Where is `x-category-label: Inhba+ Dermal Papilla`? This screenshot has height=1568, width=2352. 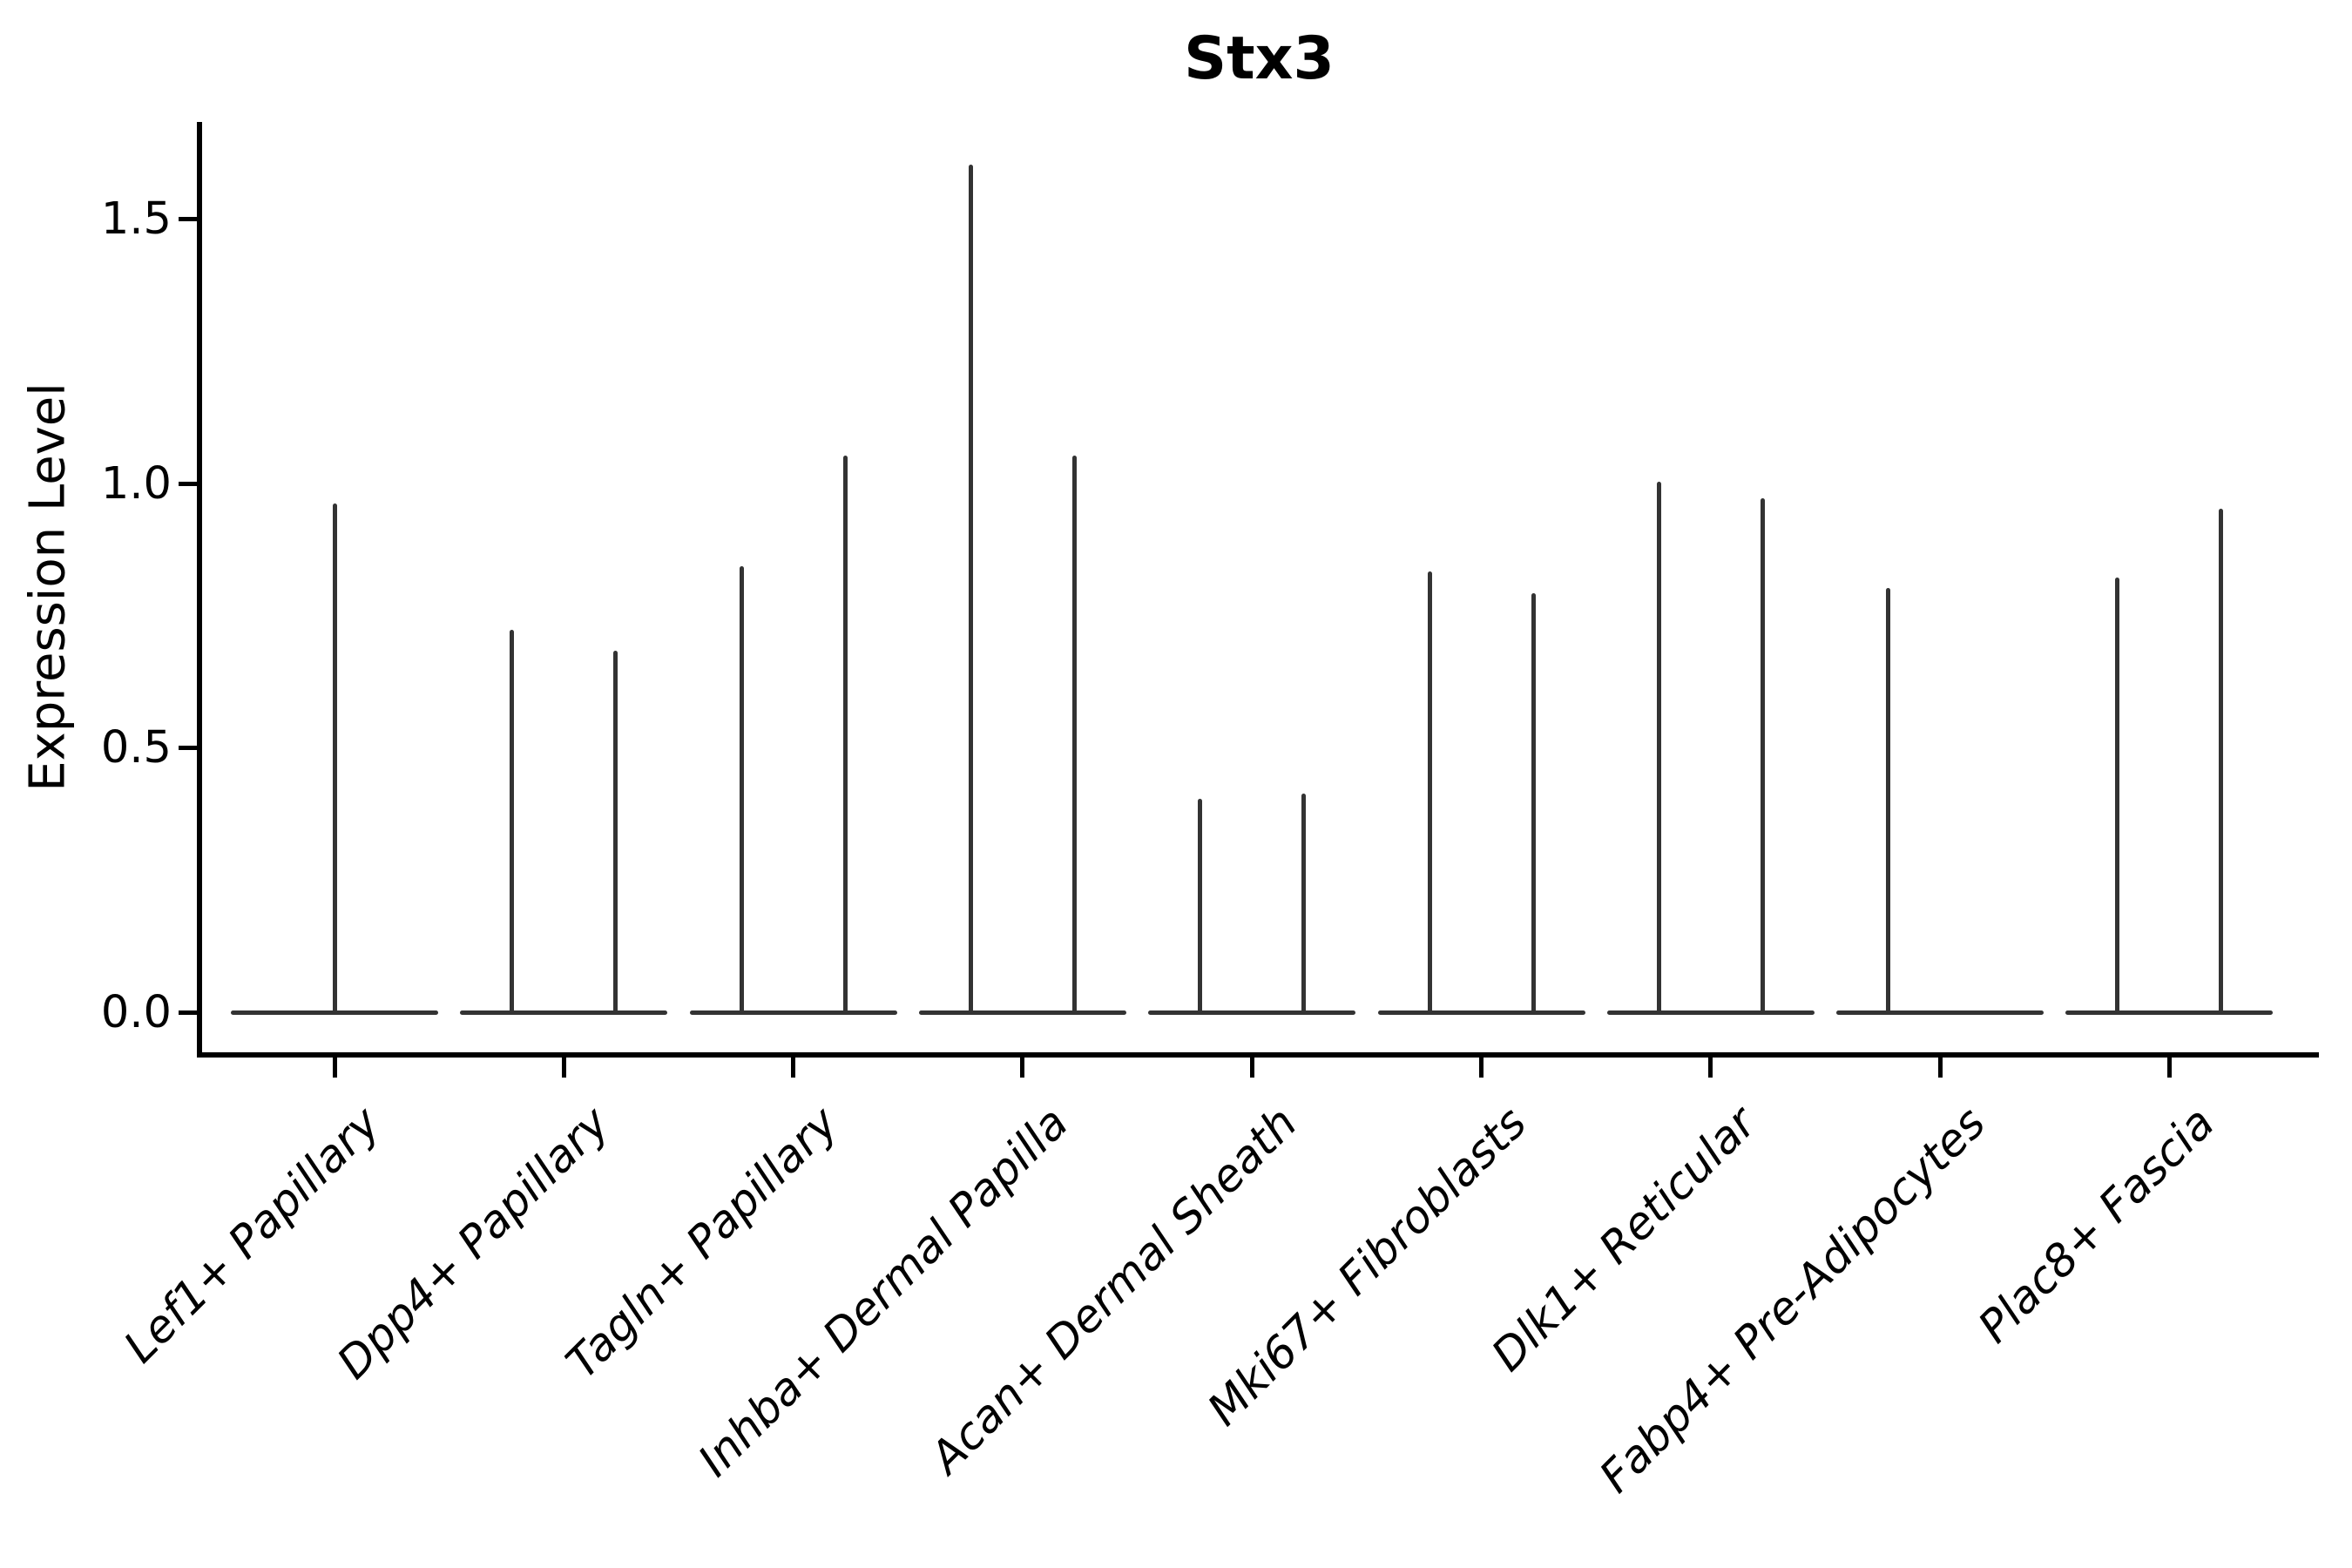
x-category-label: Inhba+ Dermal Papilla is located at coordinates (883, 1292).